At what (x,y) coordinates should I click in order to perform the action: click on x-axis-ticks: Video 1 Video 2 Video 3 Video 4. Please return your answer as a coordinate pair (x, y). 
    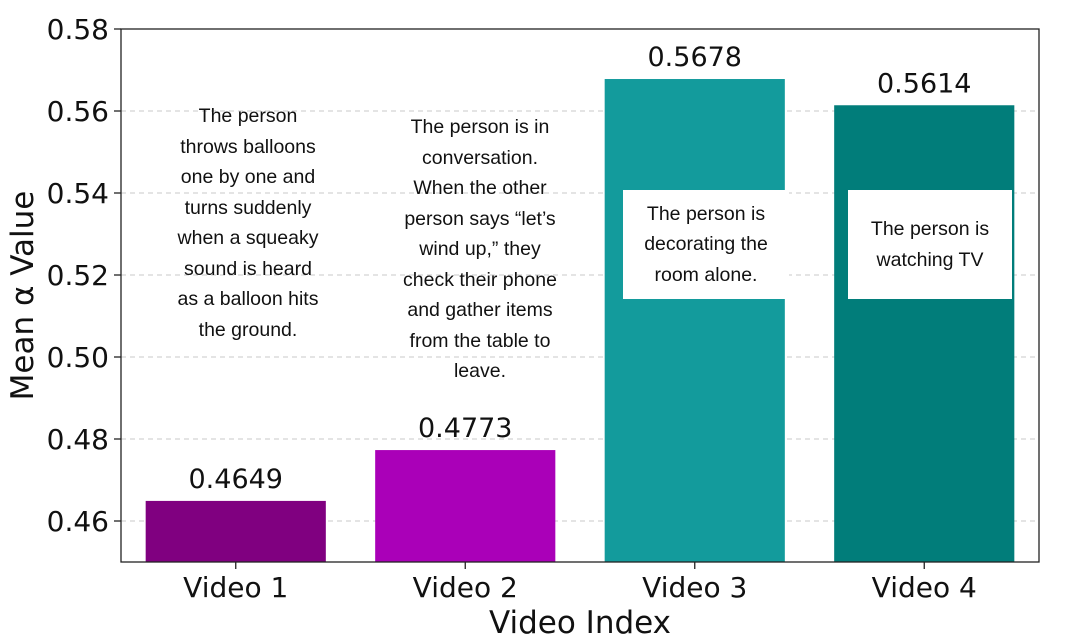
    Looking at the image, I should click on (580, 583).